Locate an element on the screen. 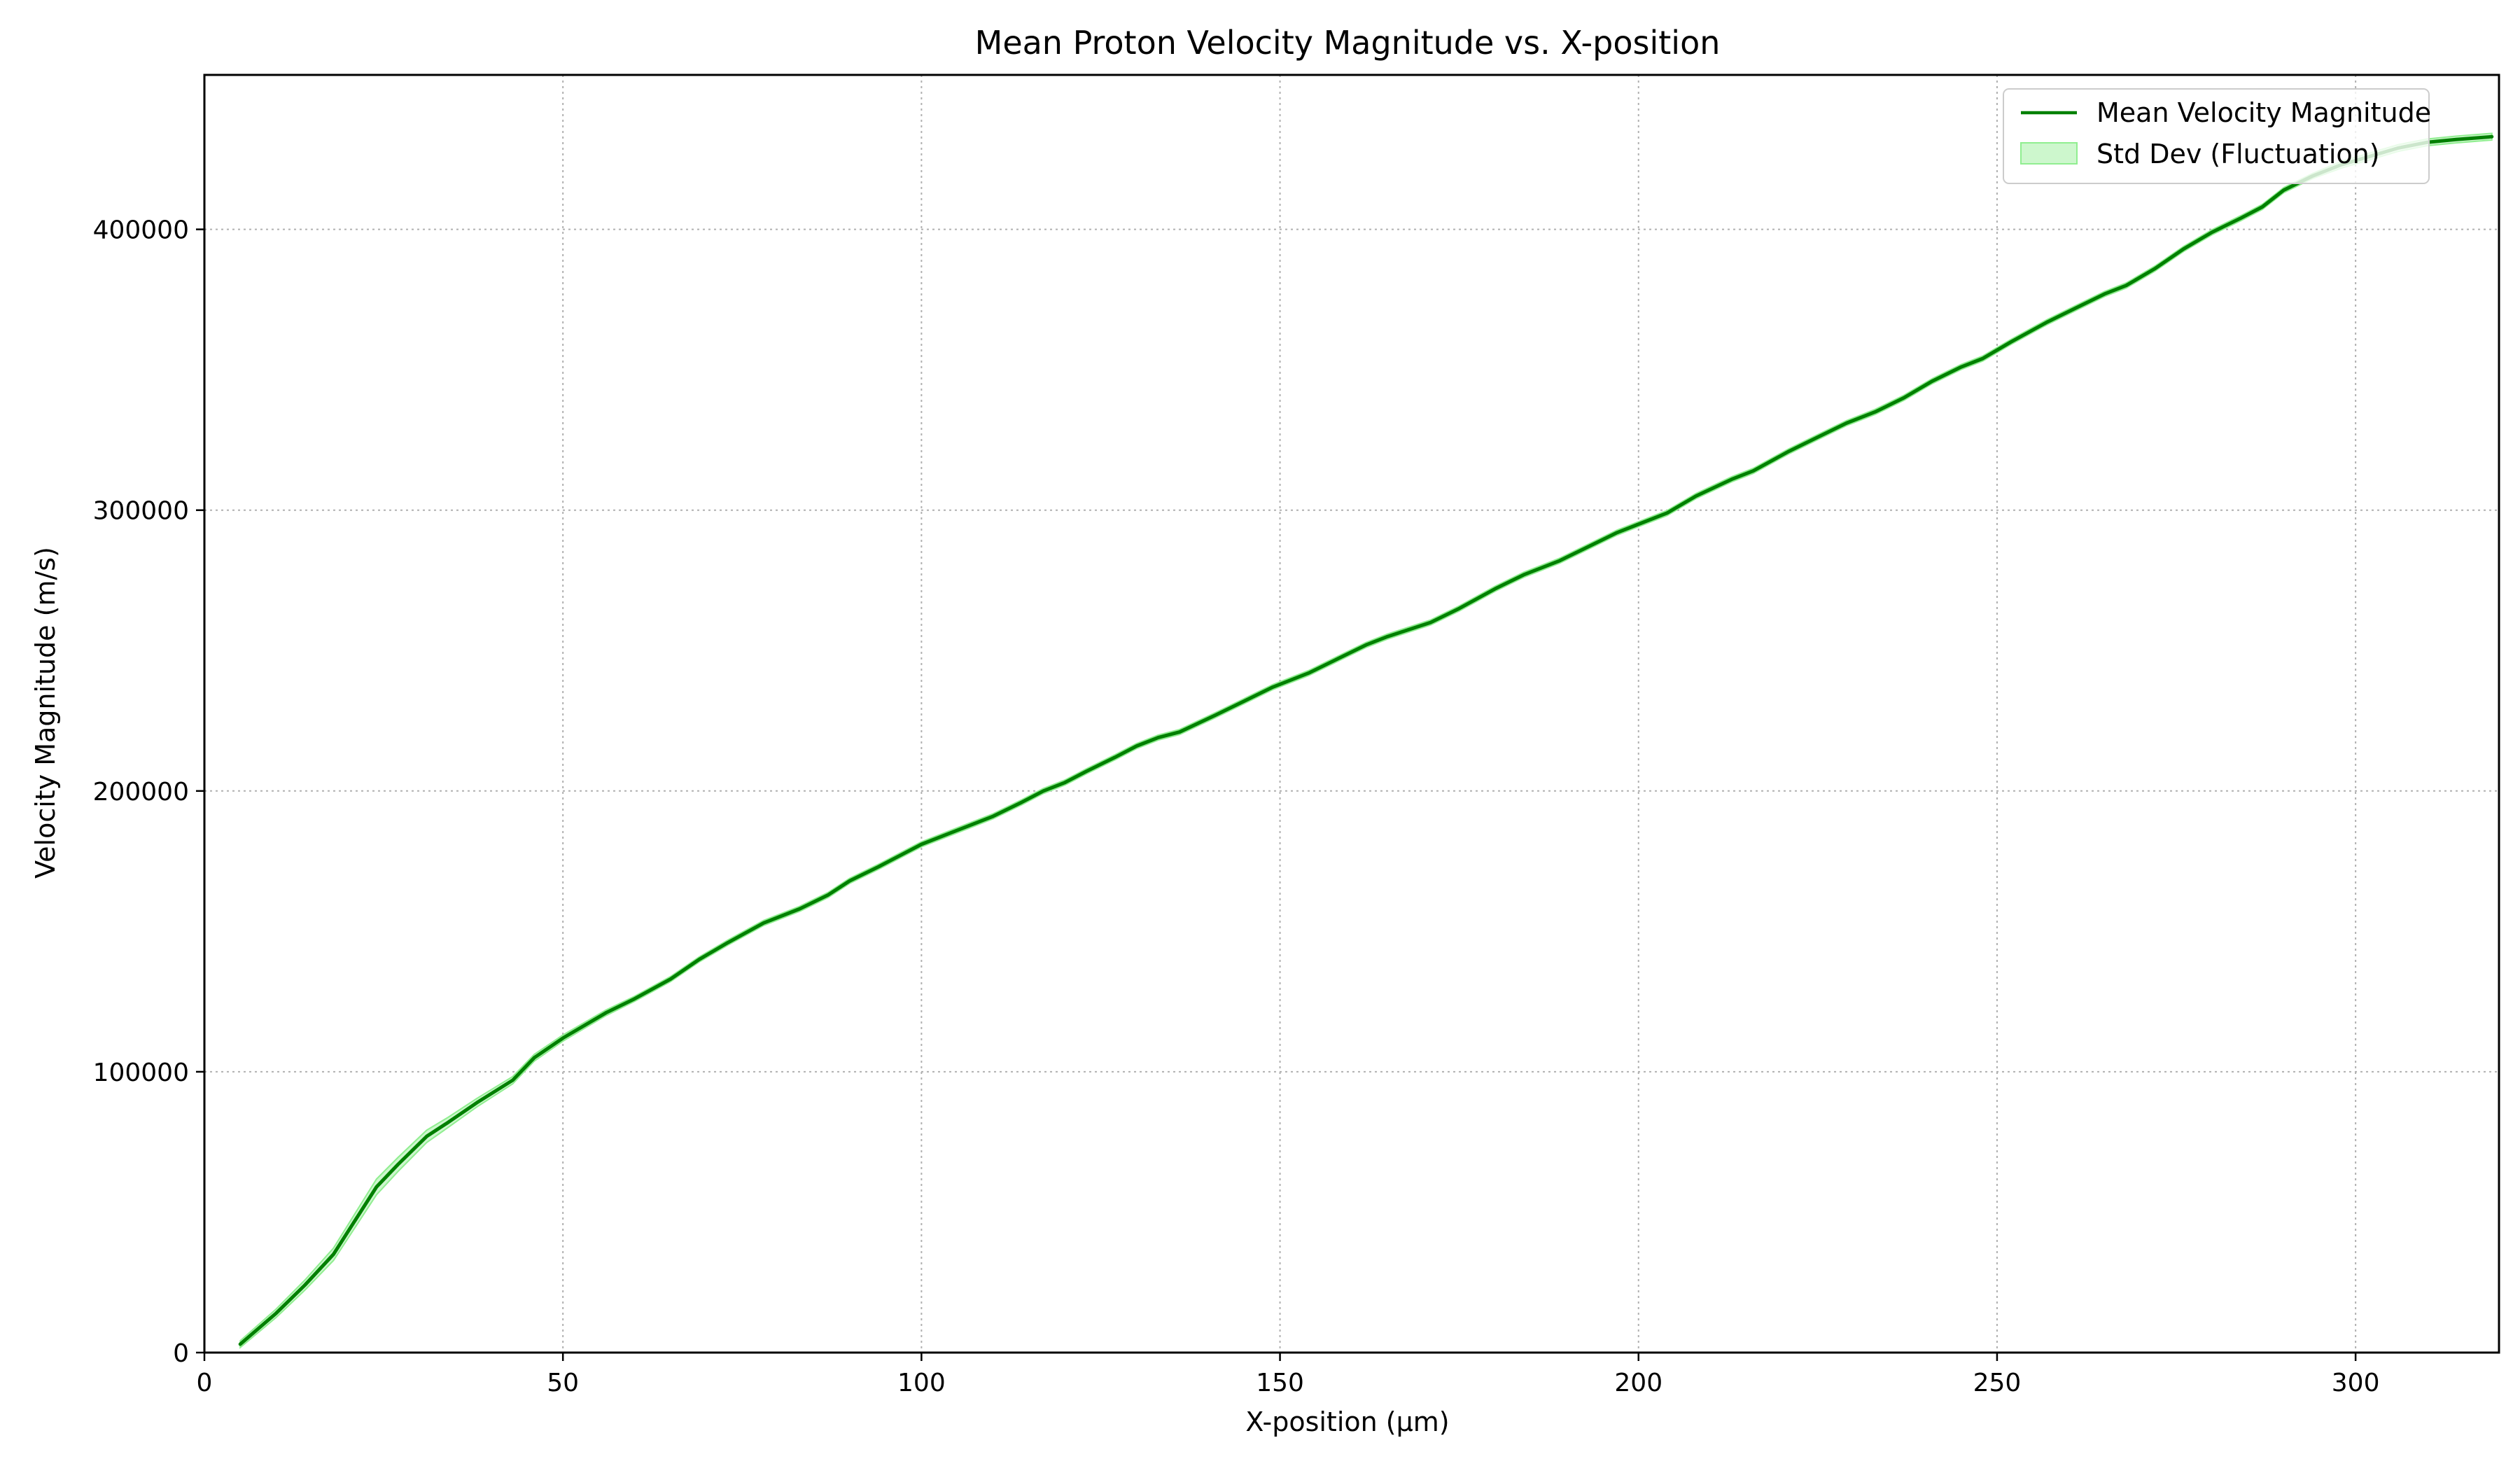 This screenshot has width=2520, height=1473. y-tick-label: 400000 is located at coordinates (141, 230).